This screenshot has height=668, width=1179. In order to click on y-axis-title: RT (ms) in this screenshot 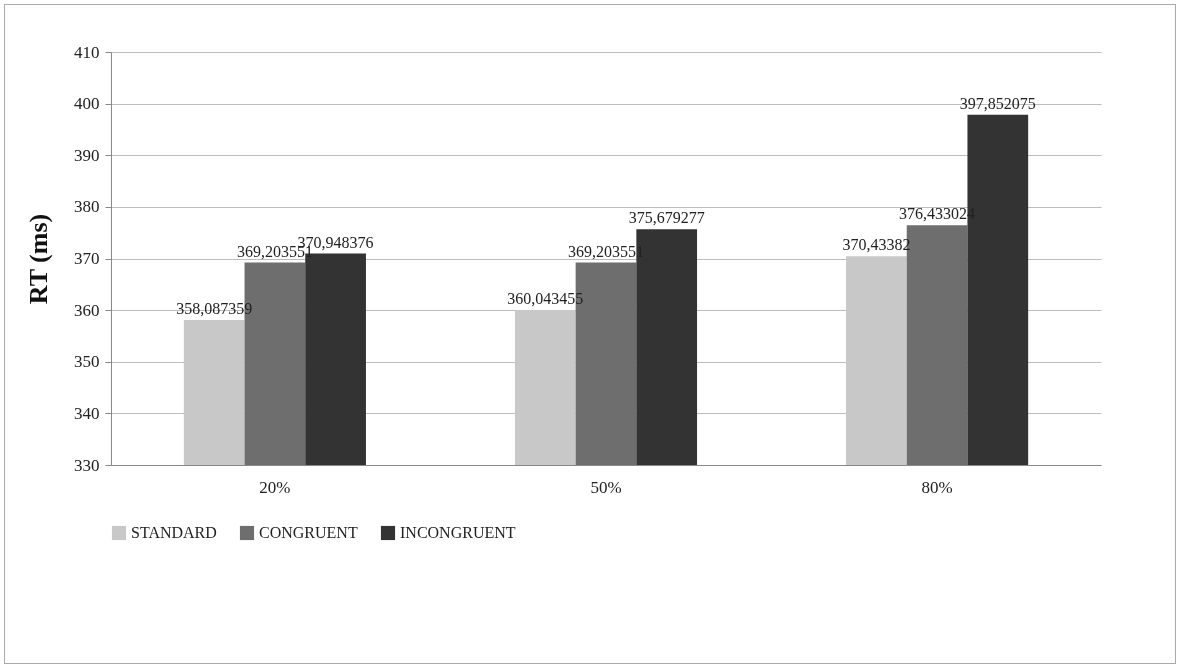, I will do `click(38, 259)`.